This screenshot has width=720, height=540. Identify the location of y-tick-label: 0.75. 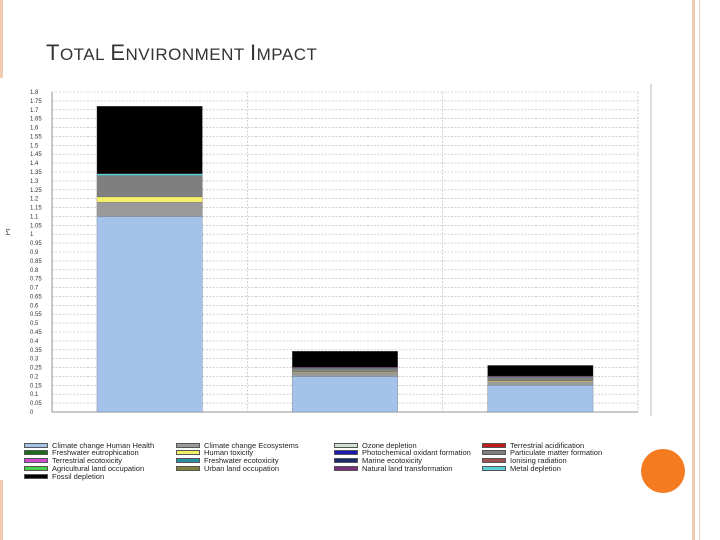
(36, 280).